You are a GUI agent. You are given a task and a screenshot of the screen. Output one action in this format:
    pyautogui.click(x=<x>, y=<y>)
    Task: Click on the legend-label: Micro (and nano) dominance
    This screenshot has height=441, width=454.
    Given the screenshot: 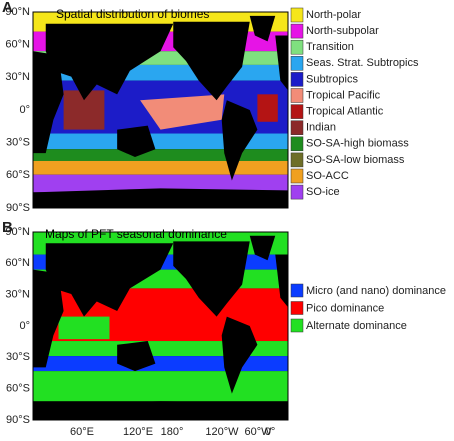 What is the action you would take?
    pyautogui.click(x=376, y=291)
    